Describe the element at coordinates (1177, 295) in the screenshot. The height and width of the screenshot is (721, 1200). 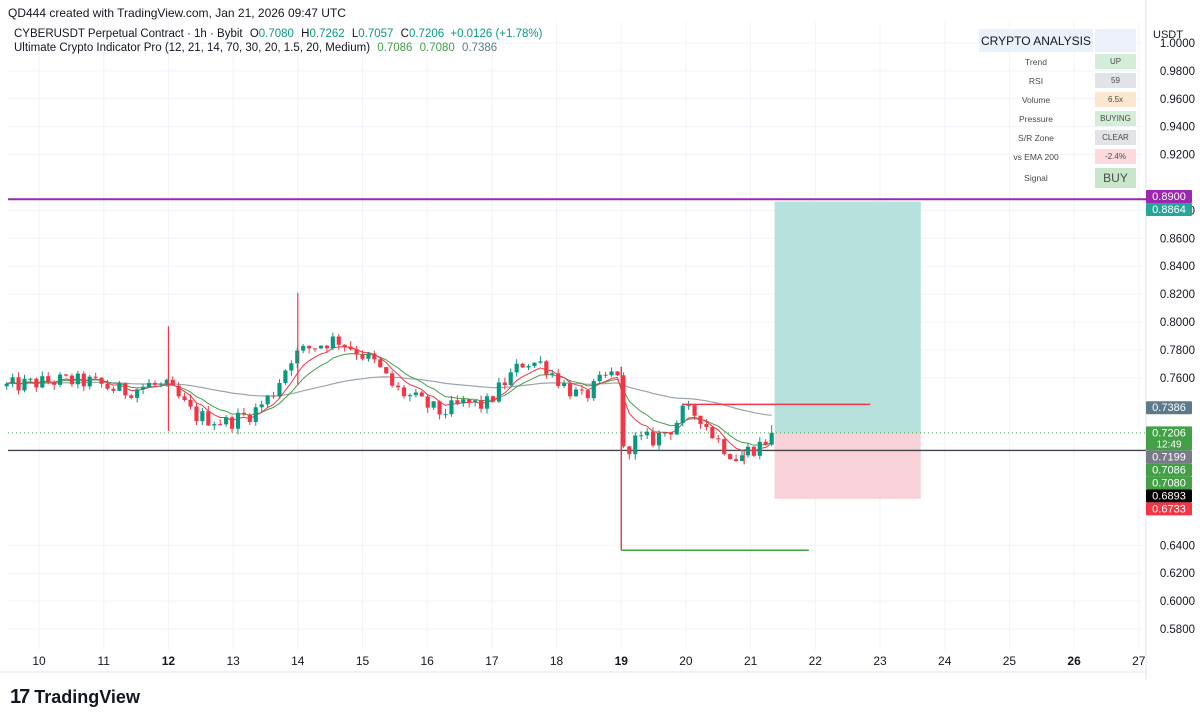
I see `y-tick-label: 0.8200` at that location.